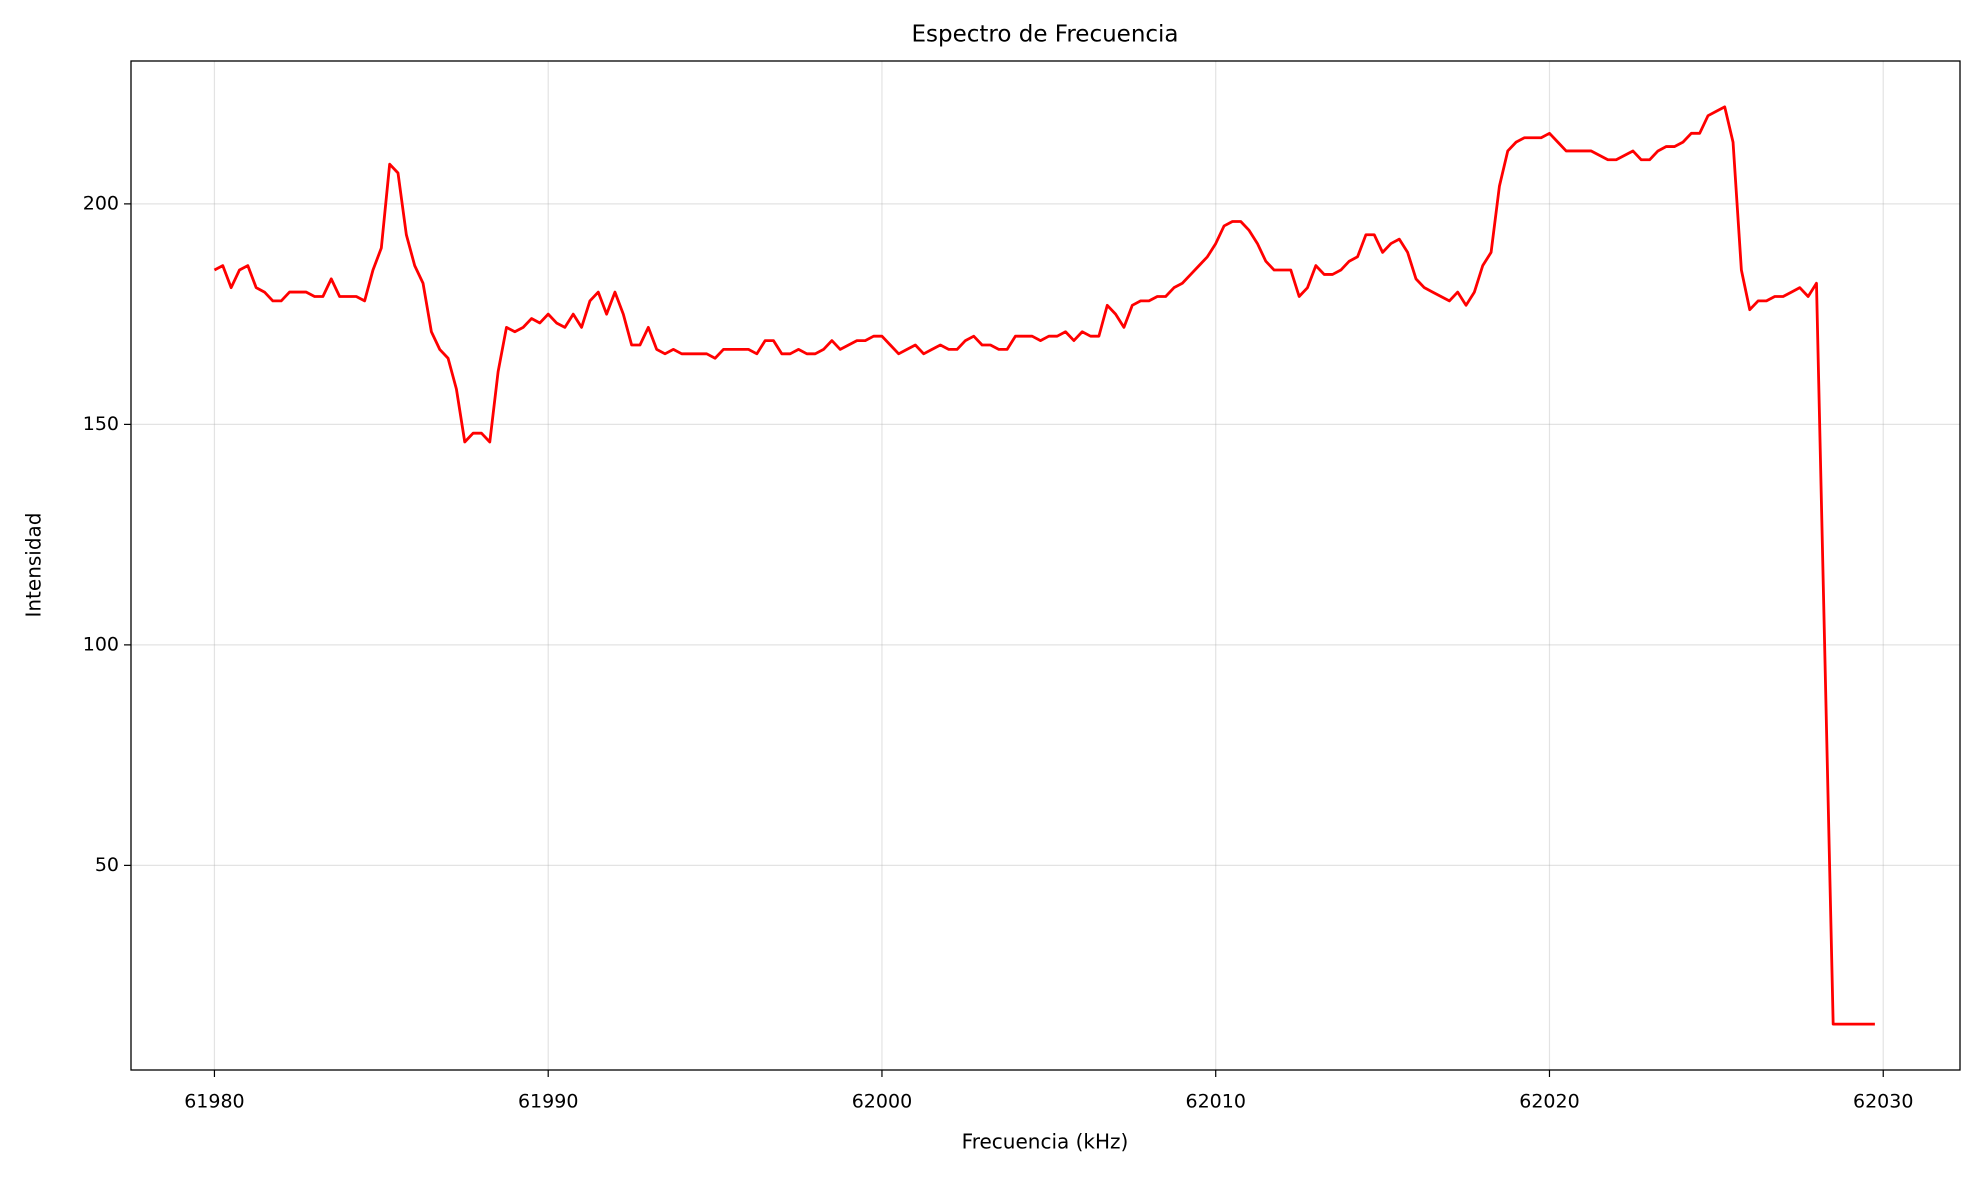 This screenshot has height=1177, width=1980. I want to click on x-tick-label: 61990, so click(548, 1102).